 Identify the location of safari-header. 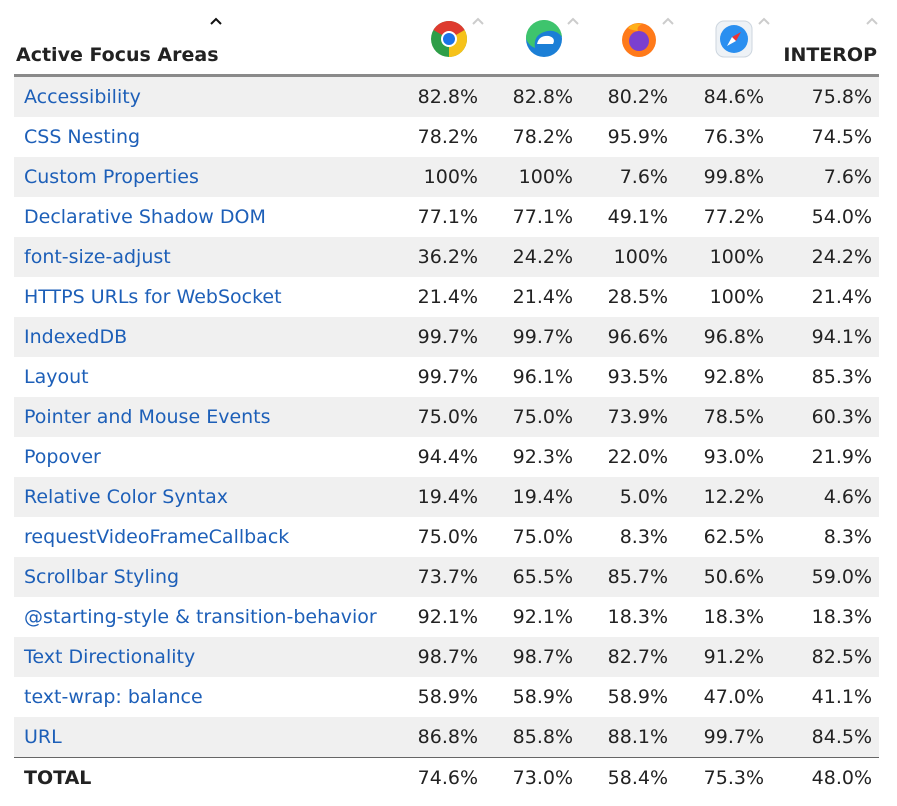
(723, 39).